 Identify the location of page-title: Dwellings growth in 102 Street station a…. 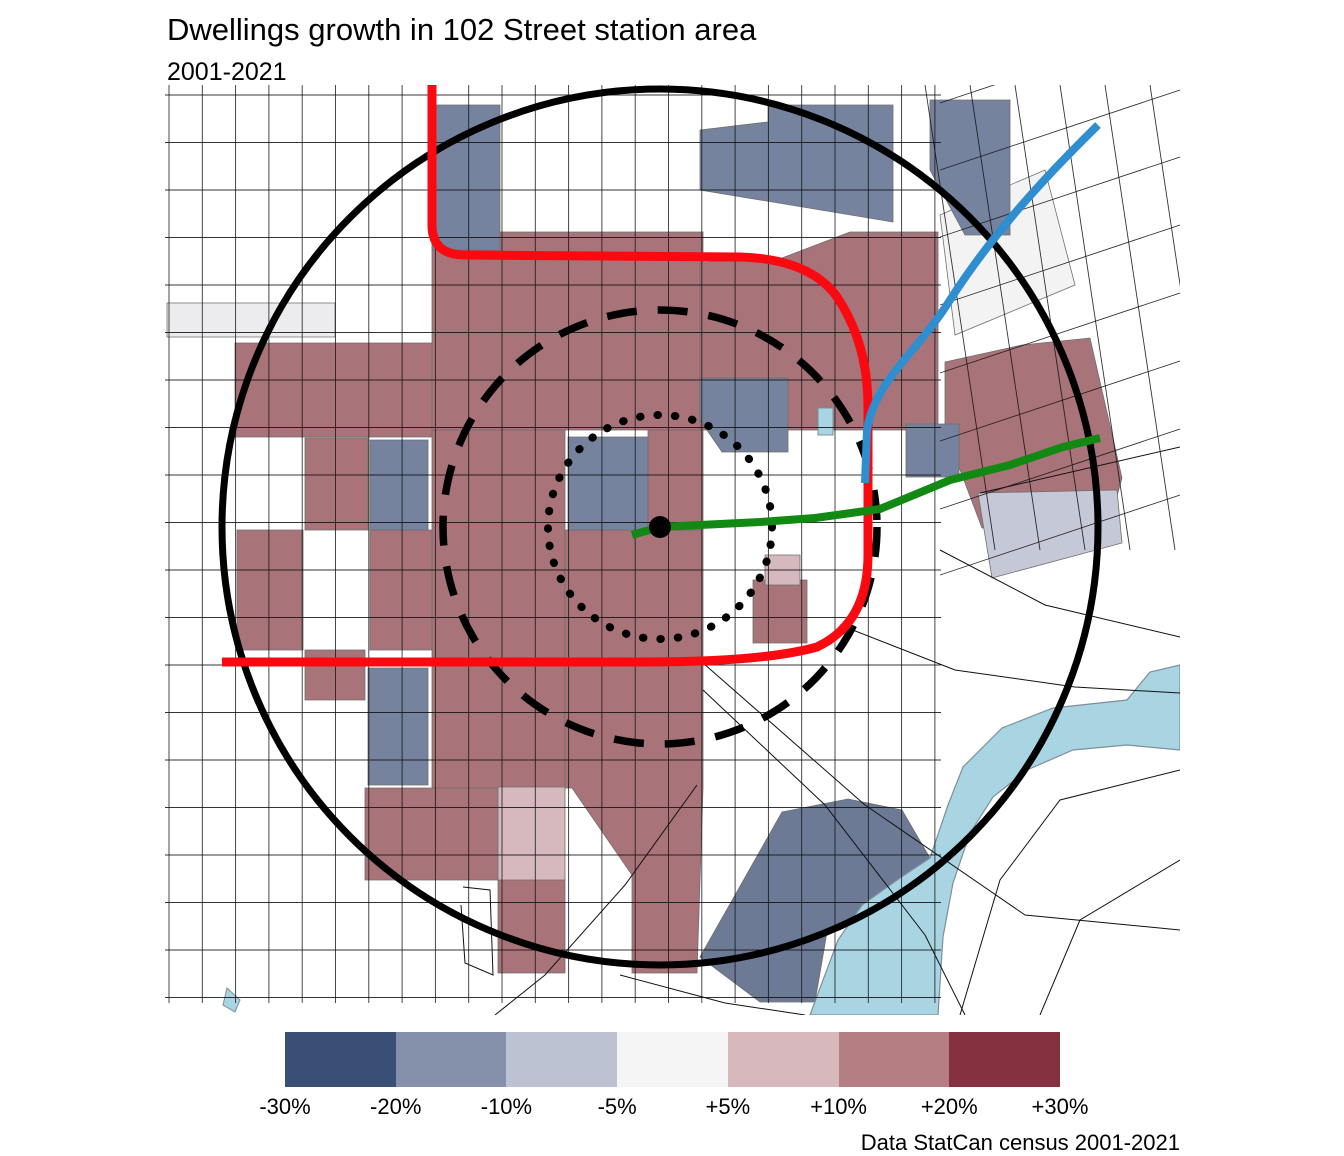
(462, 29).